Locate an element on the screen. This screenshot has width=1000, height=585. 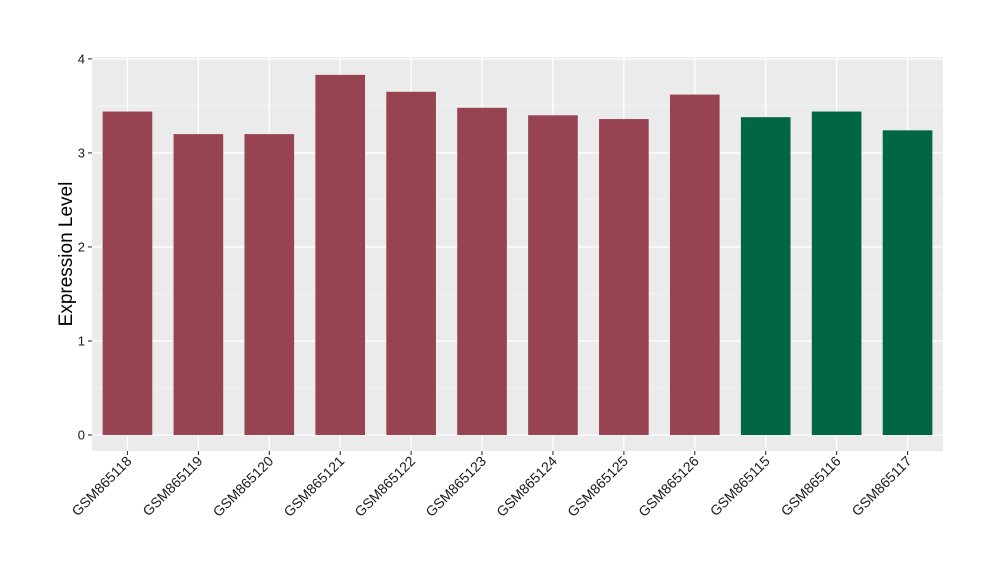
x-tick-label: GSM865120 is located at coordinates (243, 486).